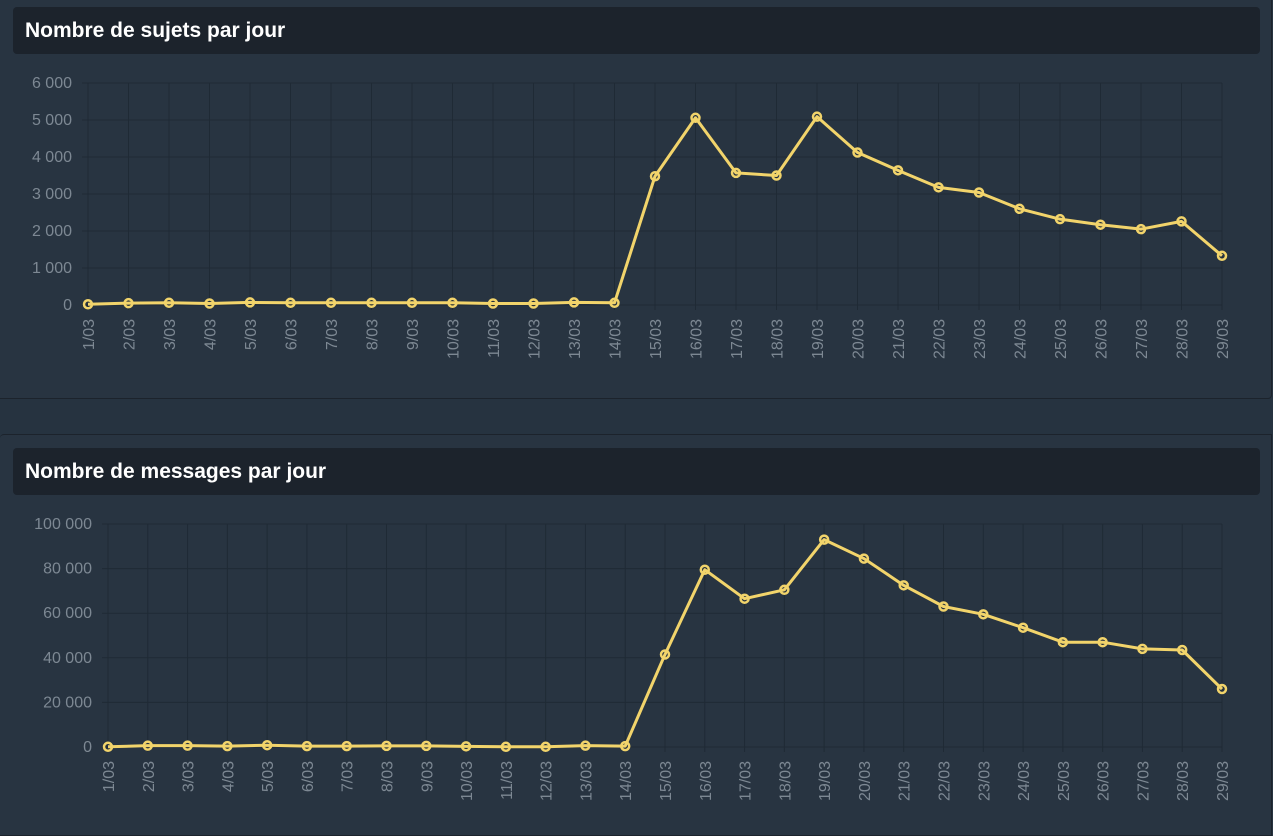  What do you see at coordinates (170, 334) in the screenshot?
I see `topics-xtick-label: 3/03` at bounding box center [170, 334].